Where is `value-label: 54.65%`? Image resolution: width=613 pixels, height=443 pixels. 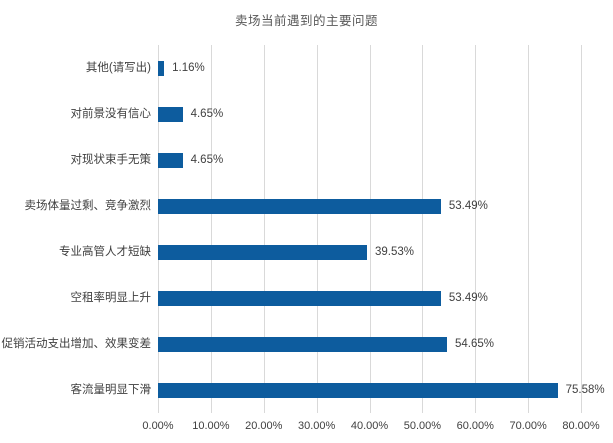 value-label: 54.65% is located at coordinates (474, 344).